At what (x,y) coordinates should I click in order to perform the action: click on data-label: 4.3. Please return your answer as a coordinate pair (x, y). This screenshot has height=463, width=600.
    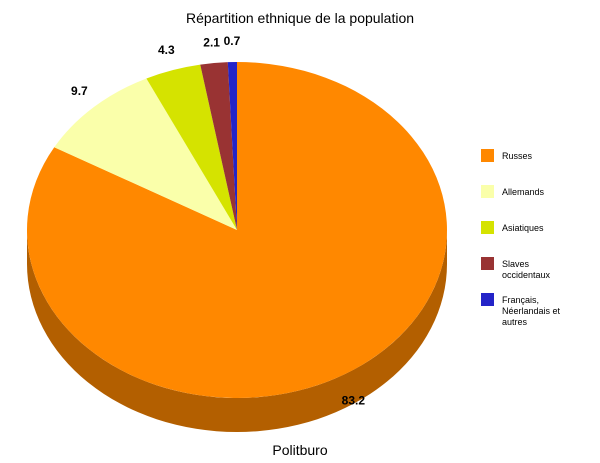
    Looking at the image, I should click on (166, 50).